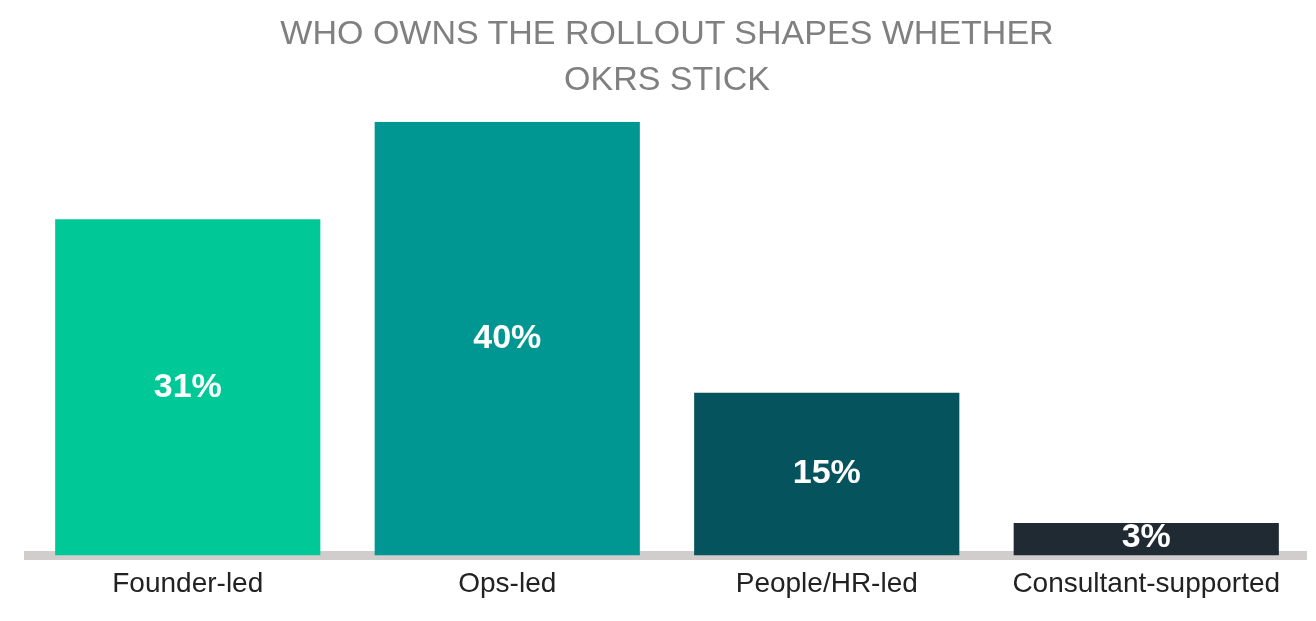 This screenshot has height=621, width=1316. I want to click on data-label: 3%, so click(1146, 534).